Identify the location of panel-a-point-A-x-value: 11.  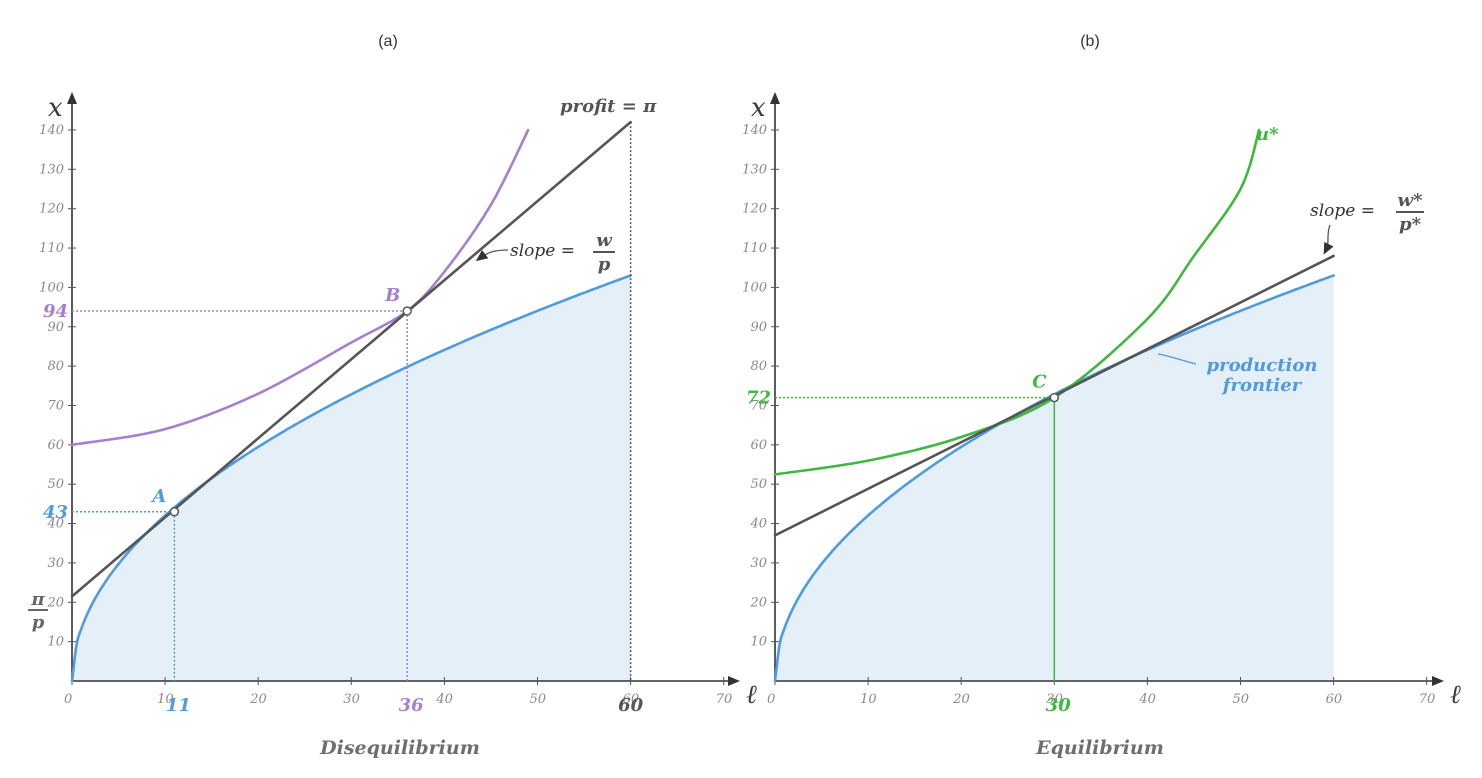
(178, 705).